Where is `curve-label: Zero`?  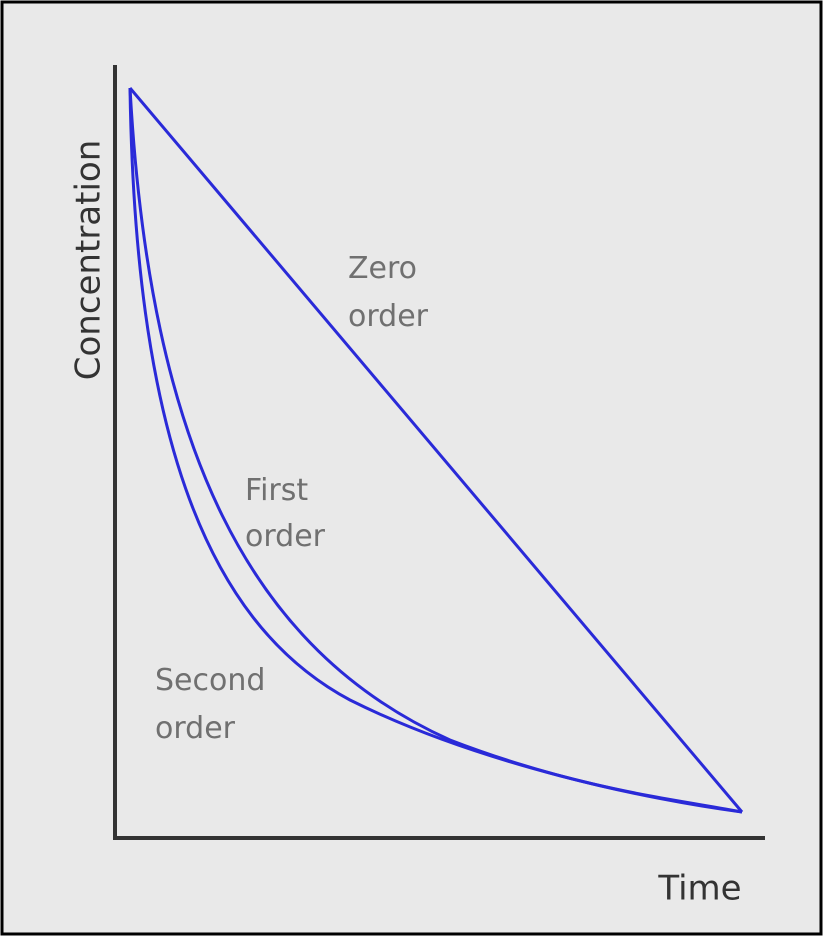 curve-label: Zero is located at coordinates (382, 268).